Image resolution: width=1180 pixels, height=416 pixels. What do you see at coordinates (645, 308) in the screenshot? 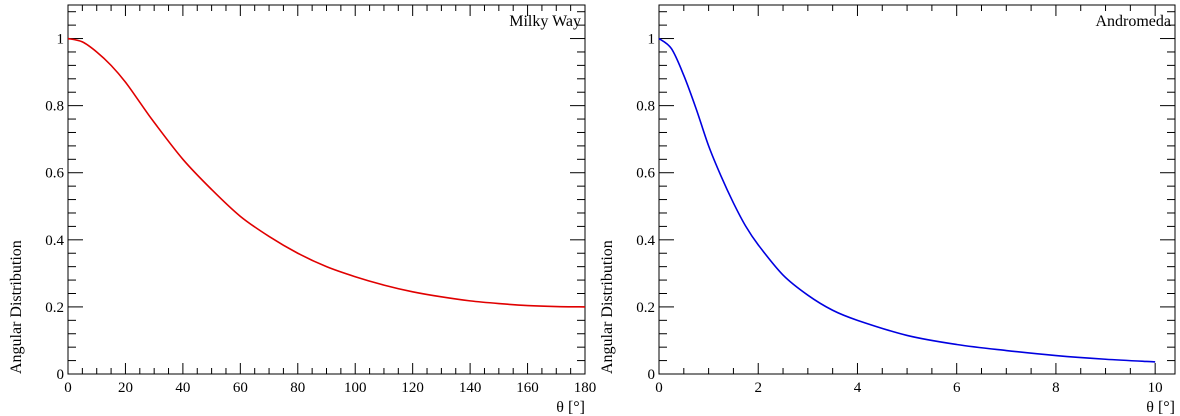
I see `andromeda-y-tick-label: 0.2` at bounding box center [645, 308].